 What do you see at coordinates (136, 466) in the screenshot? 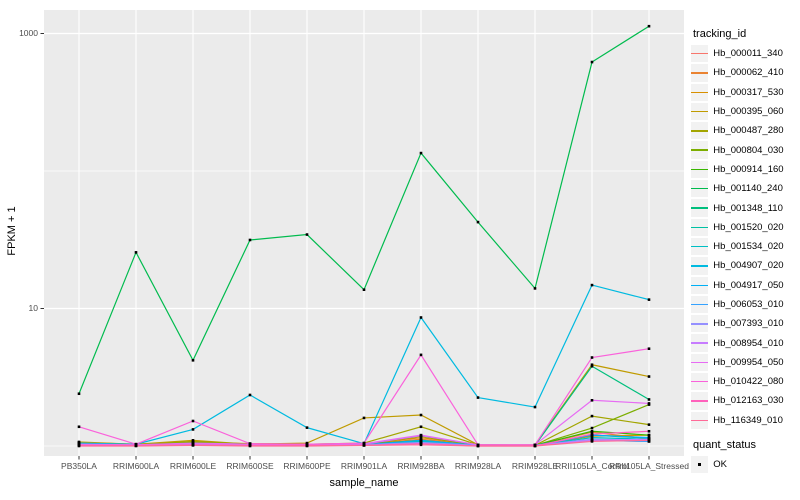
I see `x-tick-label: RRIM600LA` at bounding box center [136, 466].